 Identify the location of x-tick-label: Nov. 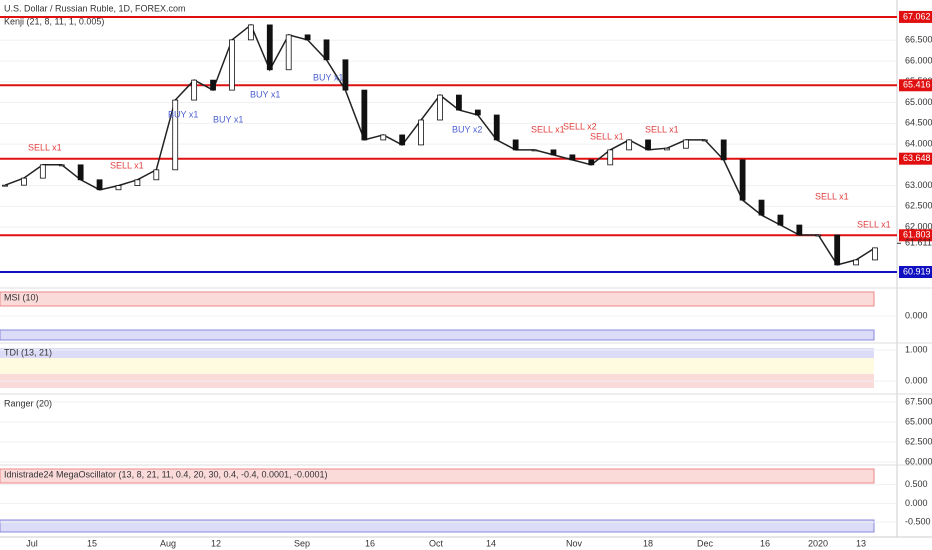
(574, 543).